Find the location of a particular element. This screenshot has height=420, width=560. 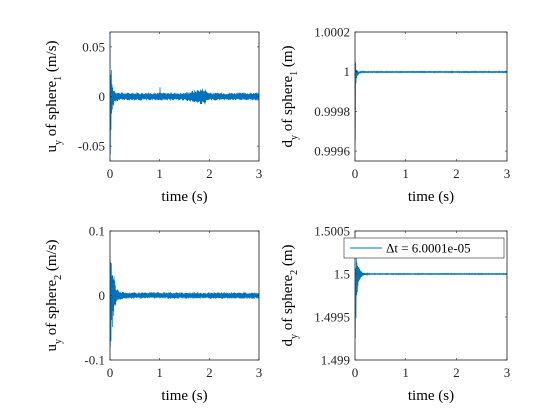

y-axis-label: dy of sphere1 (m) is located at coordinates (290, 96).